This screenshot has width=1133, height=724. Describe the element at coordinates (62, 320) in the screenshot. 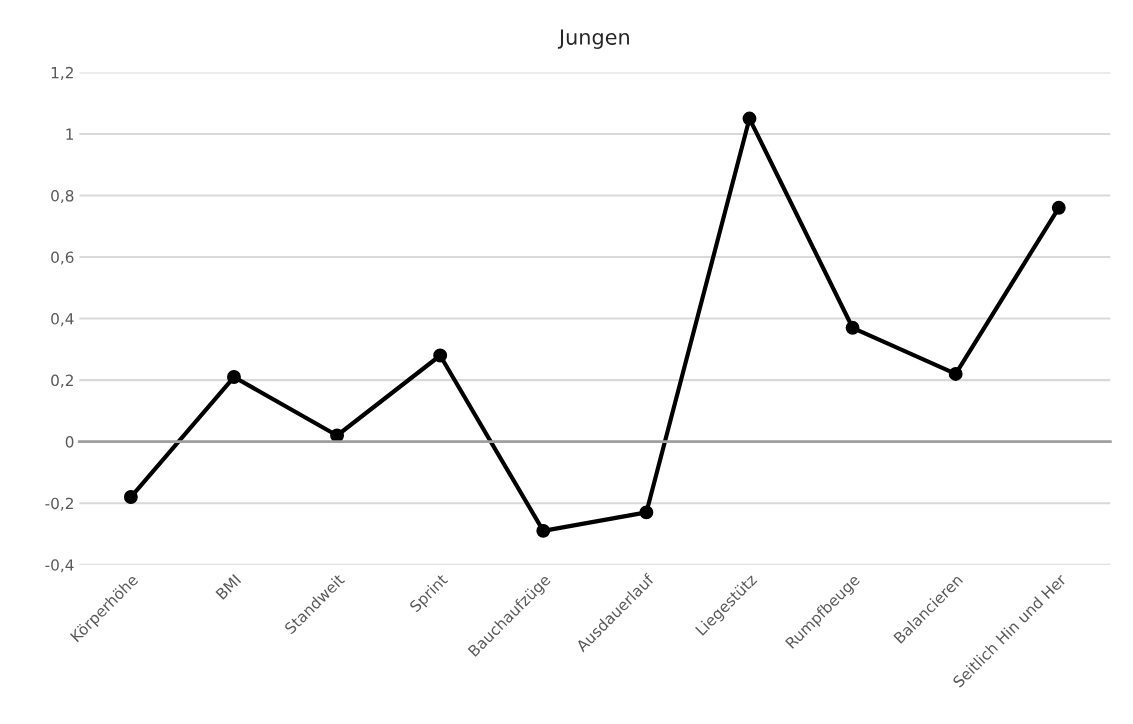

I see `y-tick-label: 0,4` at that location.